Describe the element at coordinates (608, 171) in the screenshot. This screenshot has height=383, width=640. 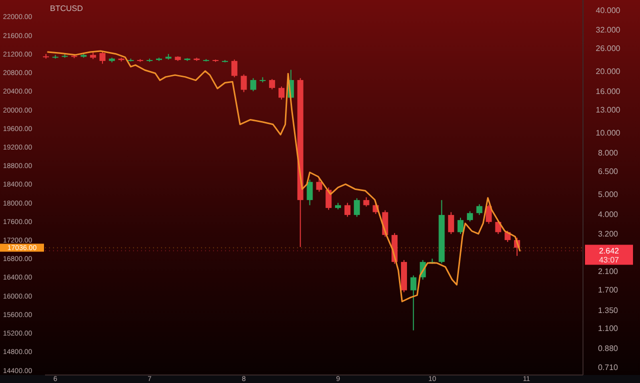
I see `y2-tick-label: 6.500` at that location.